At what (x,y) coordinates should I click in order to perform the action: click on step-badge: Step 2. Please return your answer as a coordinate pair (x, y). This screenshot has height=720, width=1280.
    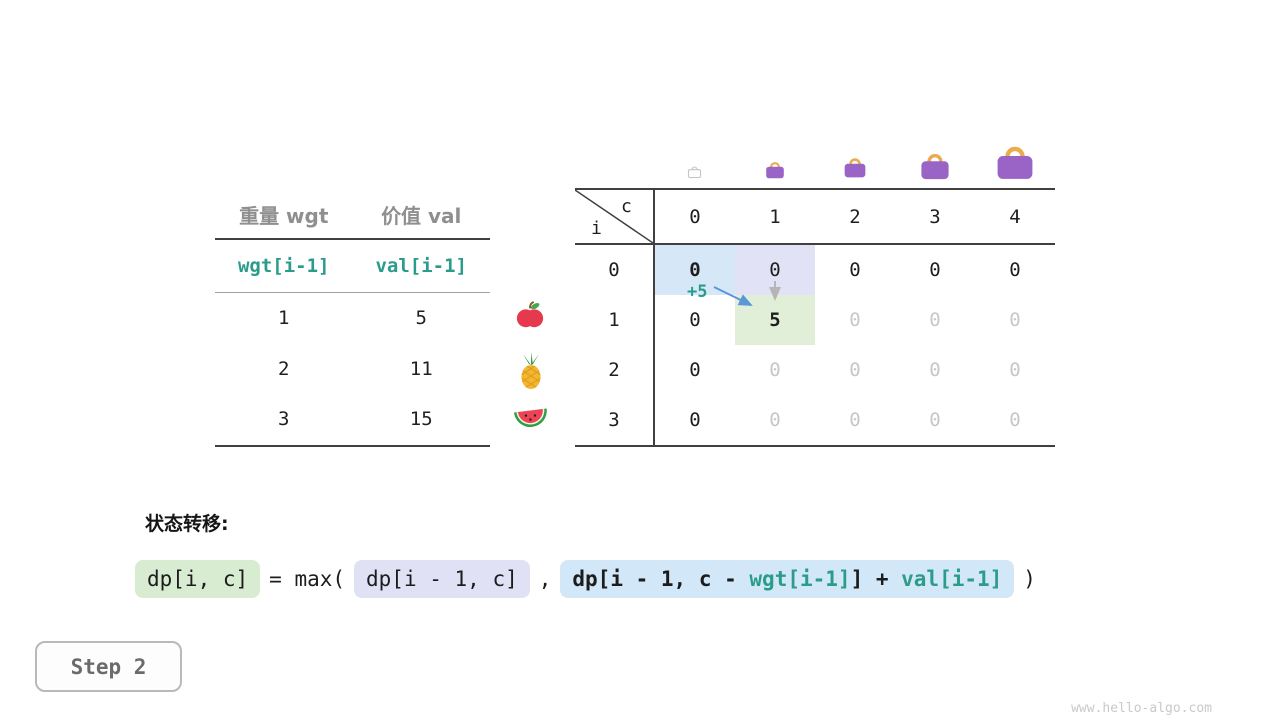
    Looking at the image, I should click on (108, 666).